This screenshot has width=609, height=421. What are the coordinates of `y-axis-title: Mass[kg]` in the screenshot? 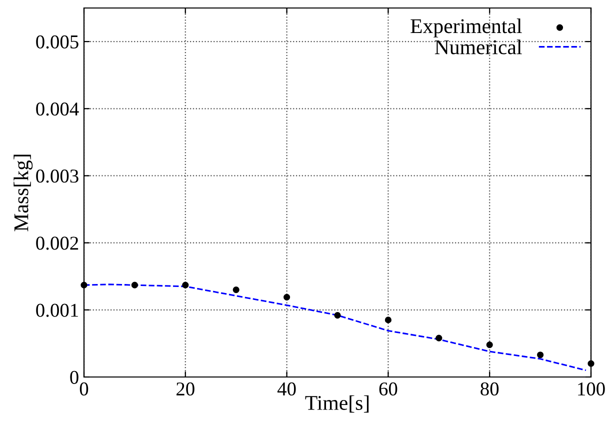 It's located at (23, 193).